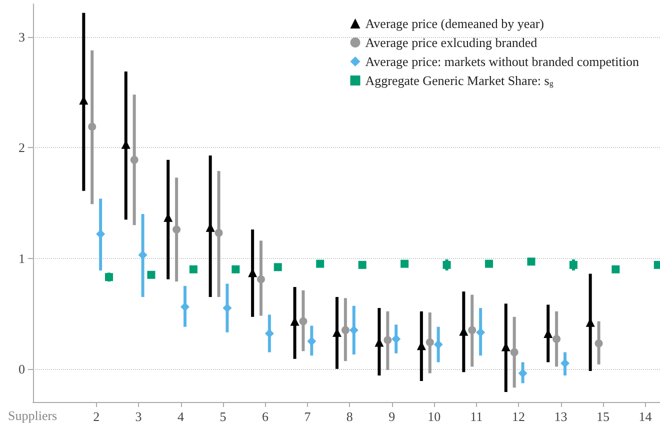  I want to click on x-tick-label: 7, so click(308, 416).